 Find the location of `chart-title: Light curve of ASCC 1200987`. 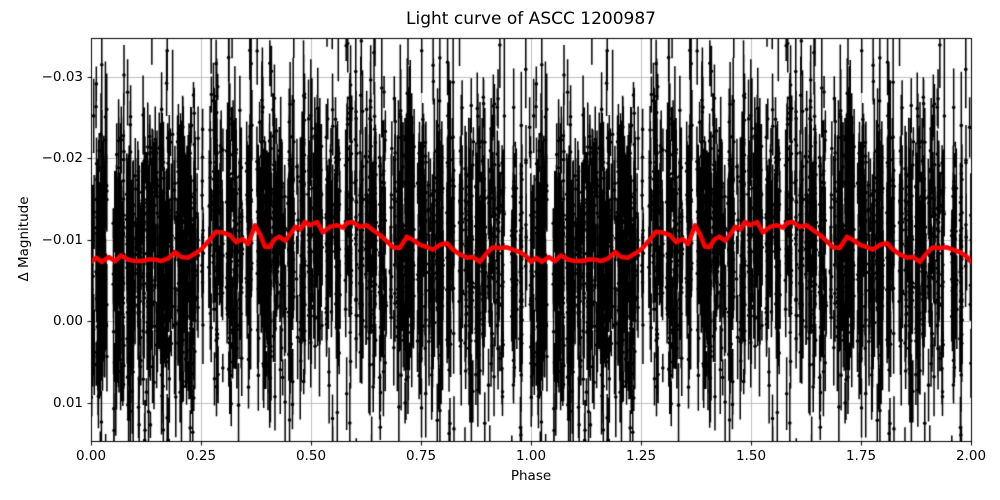

chart-title: Light curve of ASCC 1200987 is located at coordinates (531, 19).